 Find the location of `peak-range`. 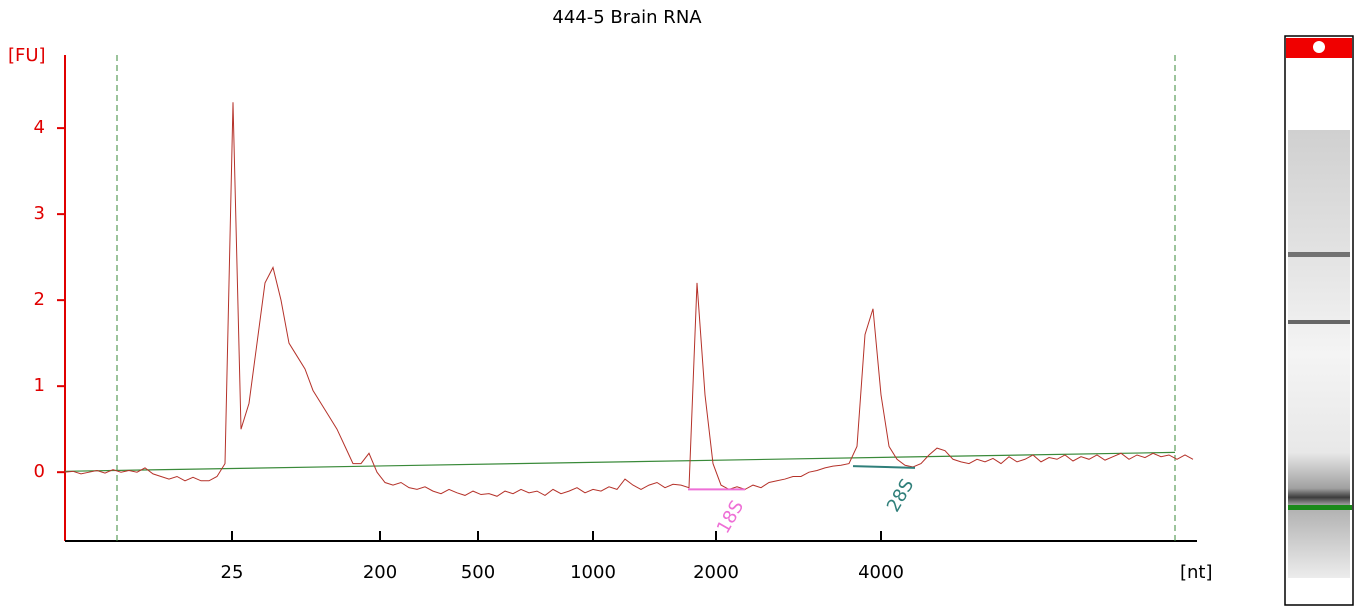

peak-range is located at coordinates (884, 467).